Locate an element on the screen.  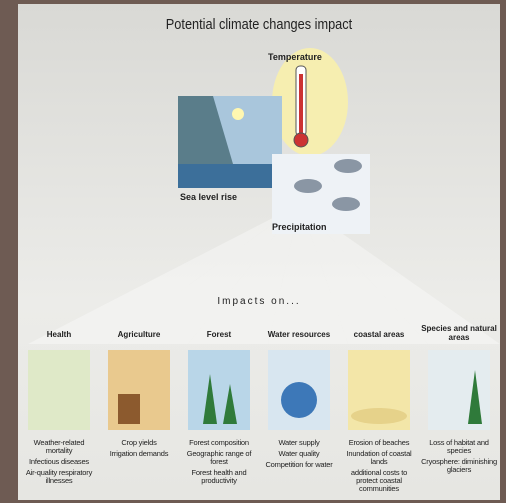
impact-item: Forest composition is located at coordinates (219, 442).